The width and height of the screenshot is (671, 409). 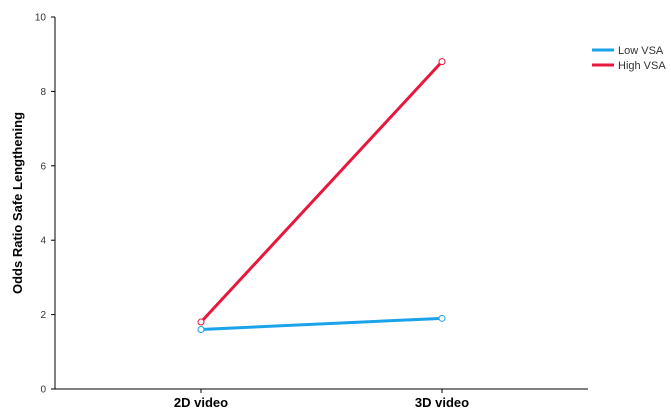 What do you see at coordinates (629, 58) in the screenshot?
I see `legend: Low VSA High VSA` at bounding box center [629, 58].